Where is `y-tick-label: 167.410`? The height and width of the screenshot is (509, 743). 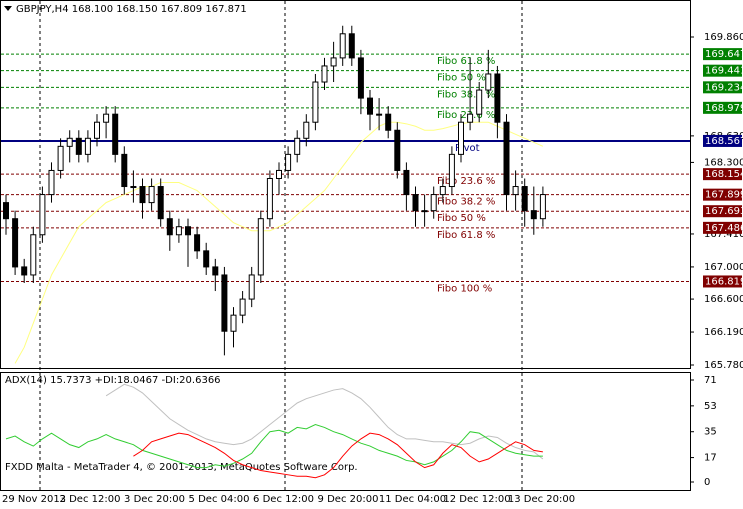 y-tick-label: 167.410 is located at coordinates (723, 234).